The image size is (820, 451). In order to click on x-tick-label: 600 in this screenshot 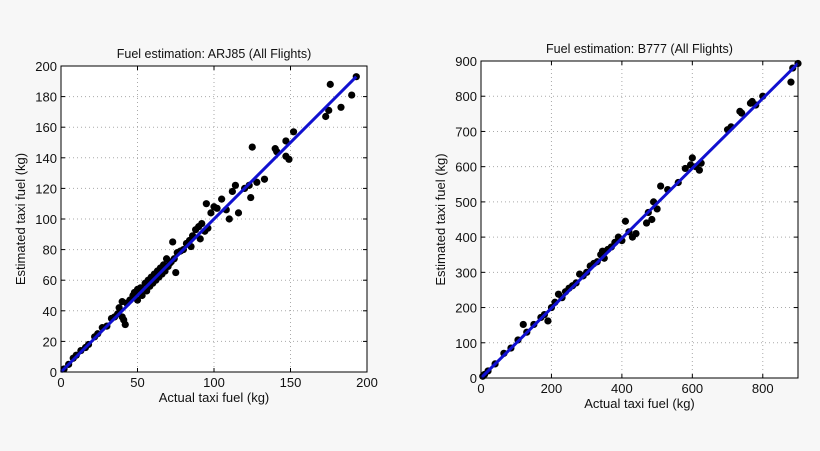, I will do `click(692, 388)`.